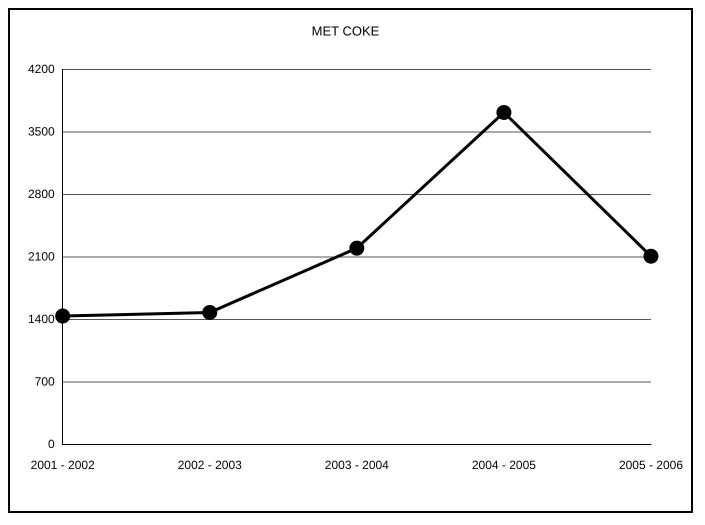 The height and width of the screenshot is (525, 705). Describe the element at coordinates (42, 319) in the screenshot. I see `y-tick-label: 1400` at that location.